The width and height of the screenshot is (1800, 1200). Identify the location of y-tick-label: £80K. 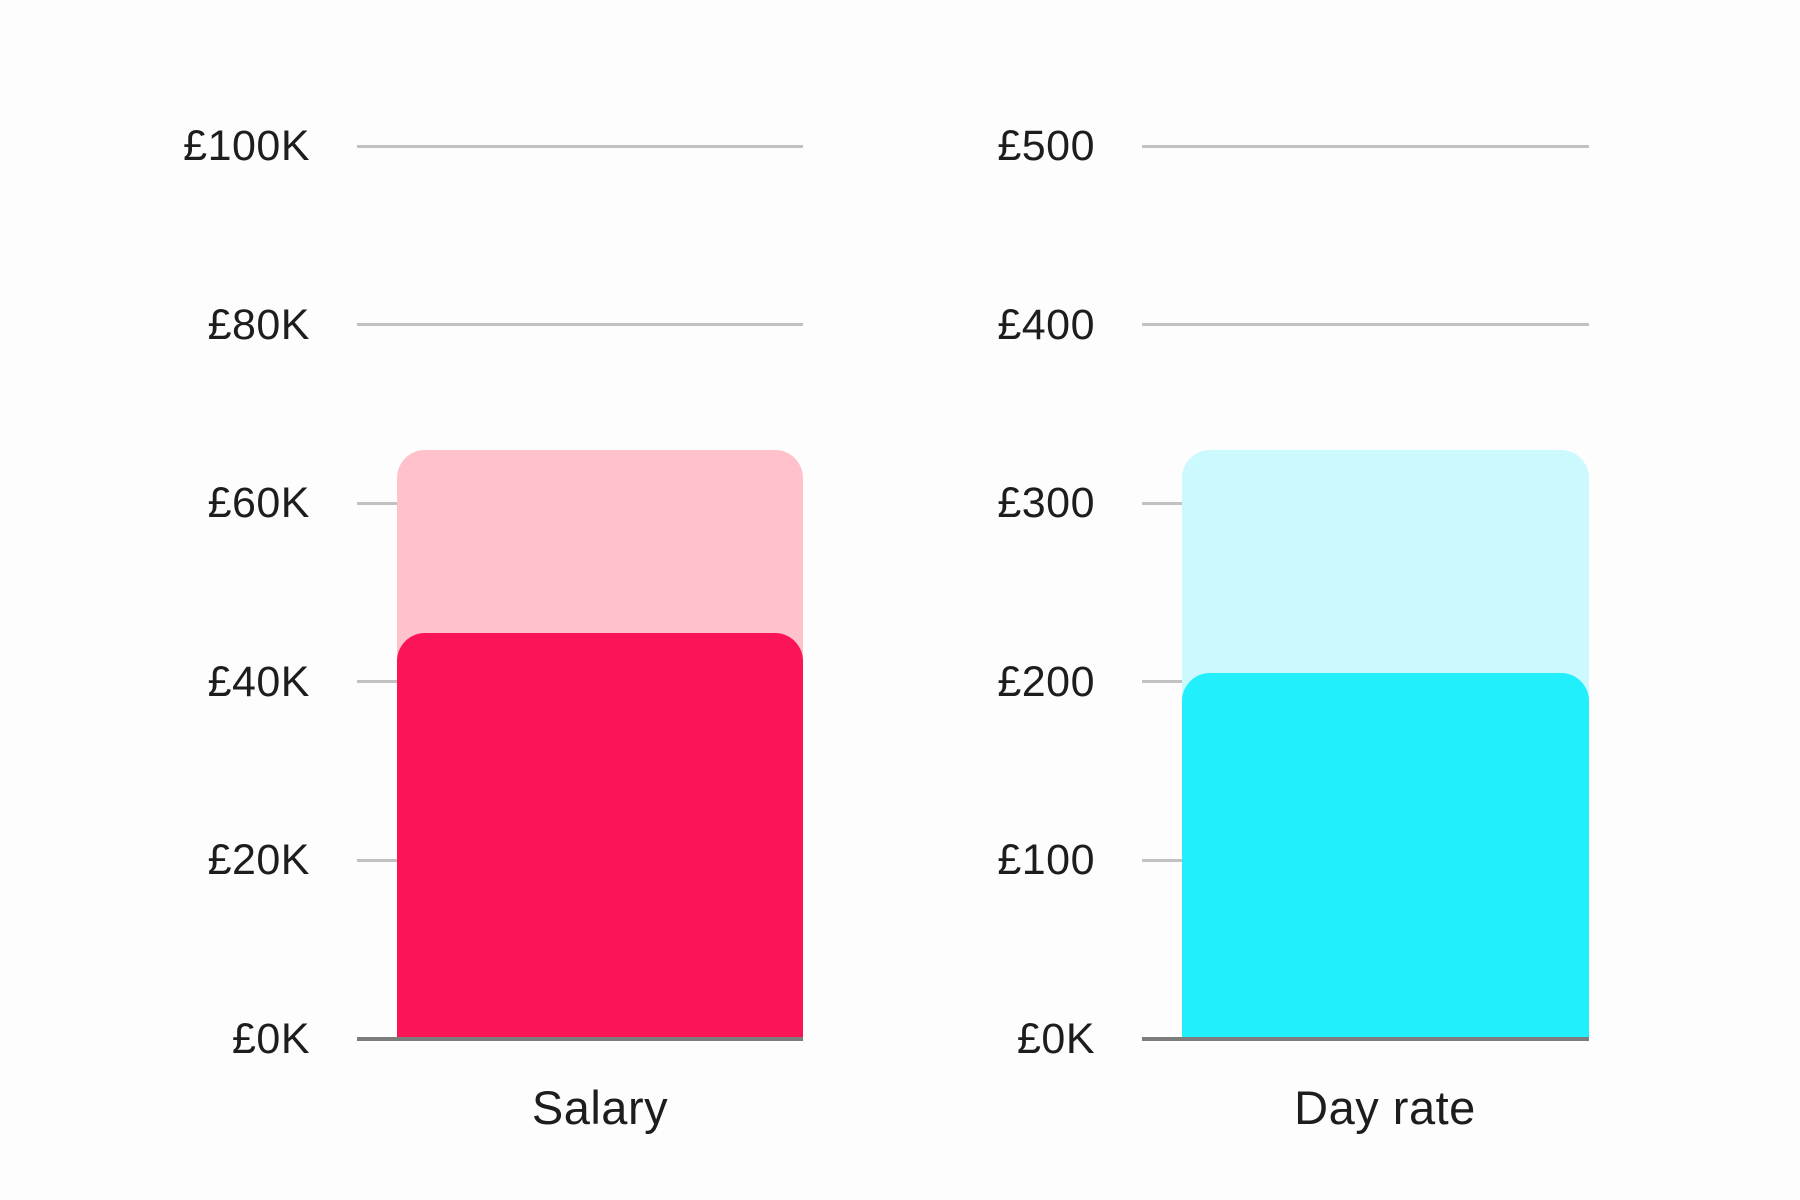
(258, 324).